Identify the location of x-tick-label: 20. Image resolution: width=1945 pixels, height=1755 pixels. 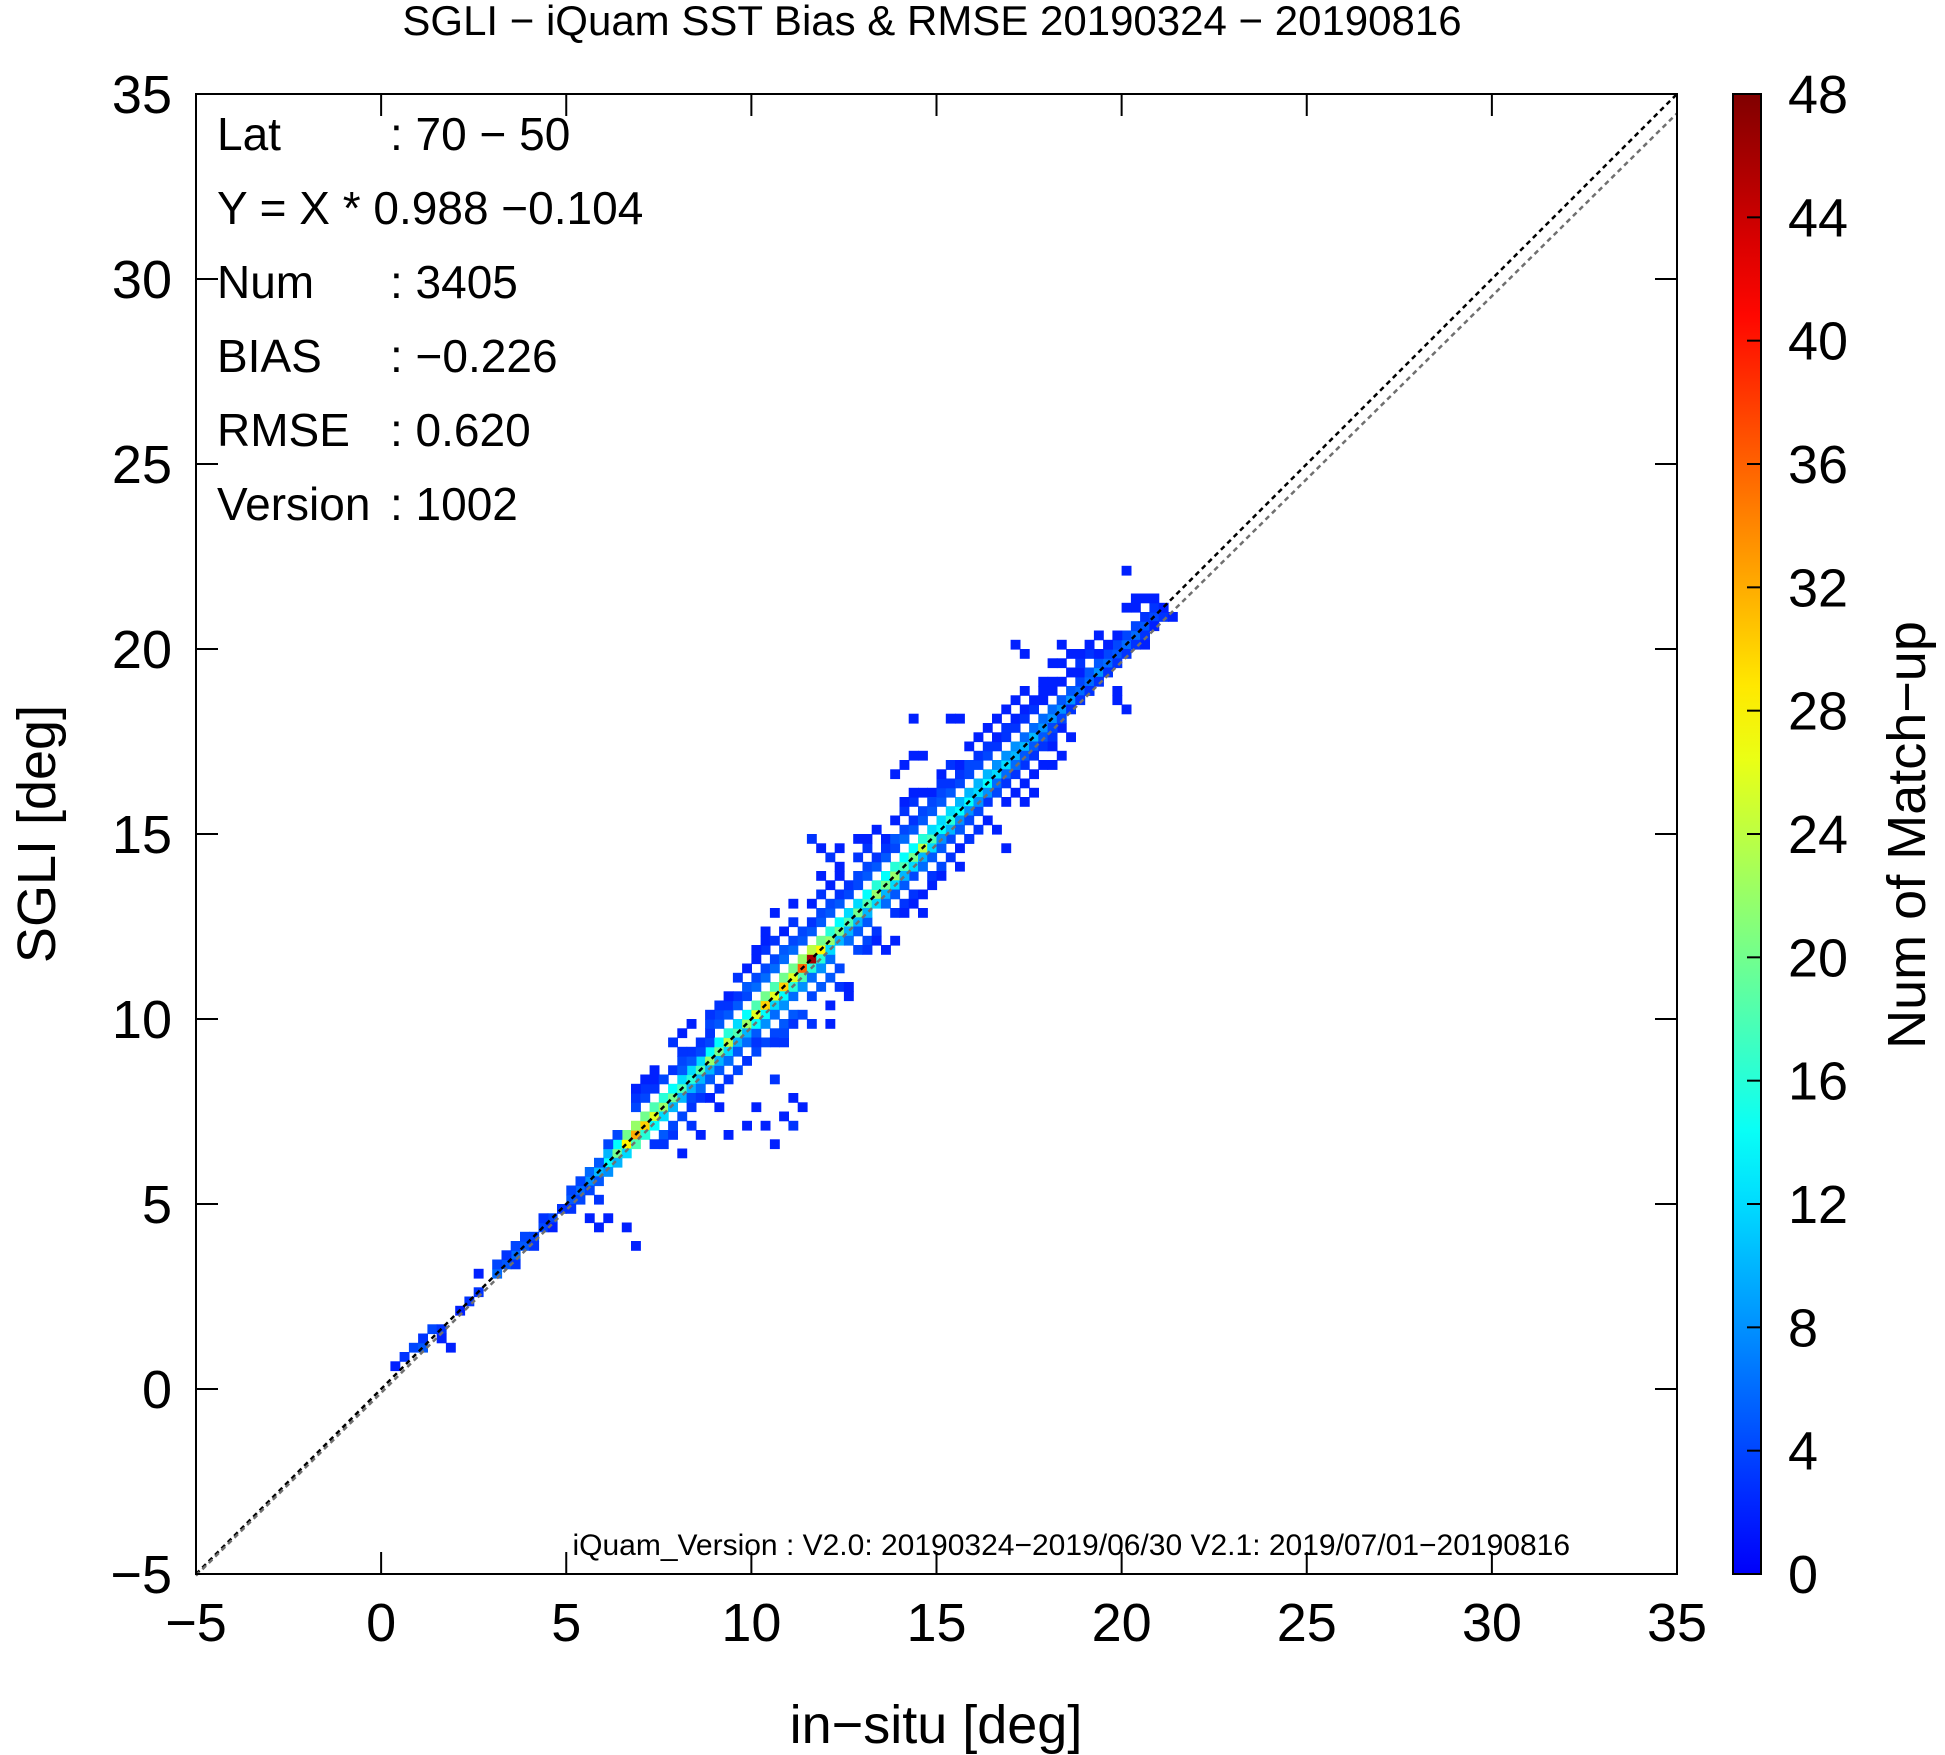
(1122, 1623).